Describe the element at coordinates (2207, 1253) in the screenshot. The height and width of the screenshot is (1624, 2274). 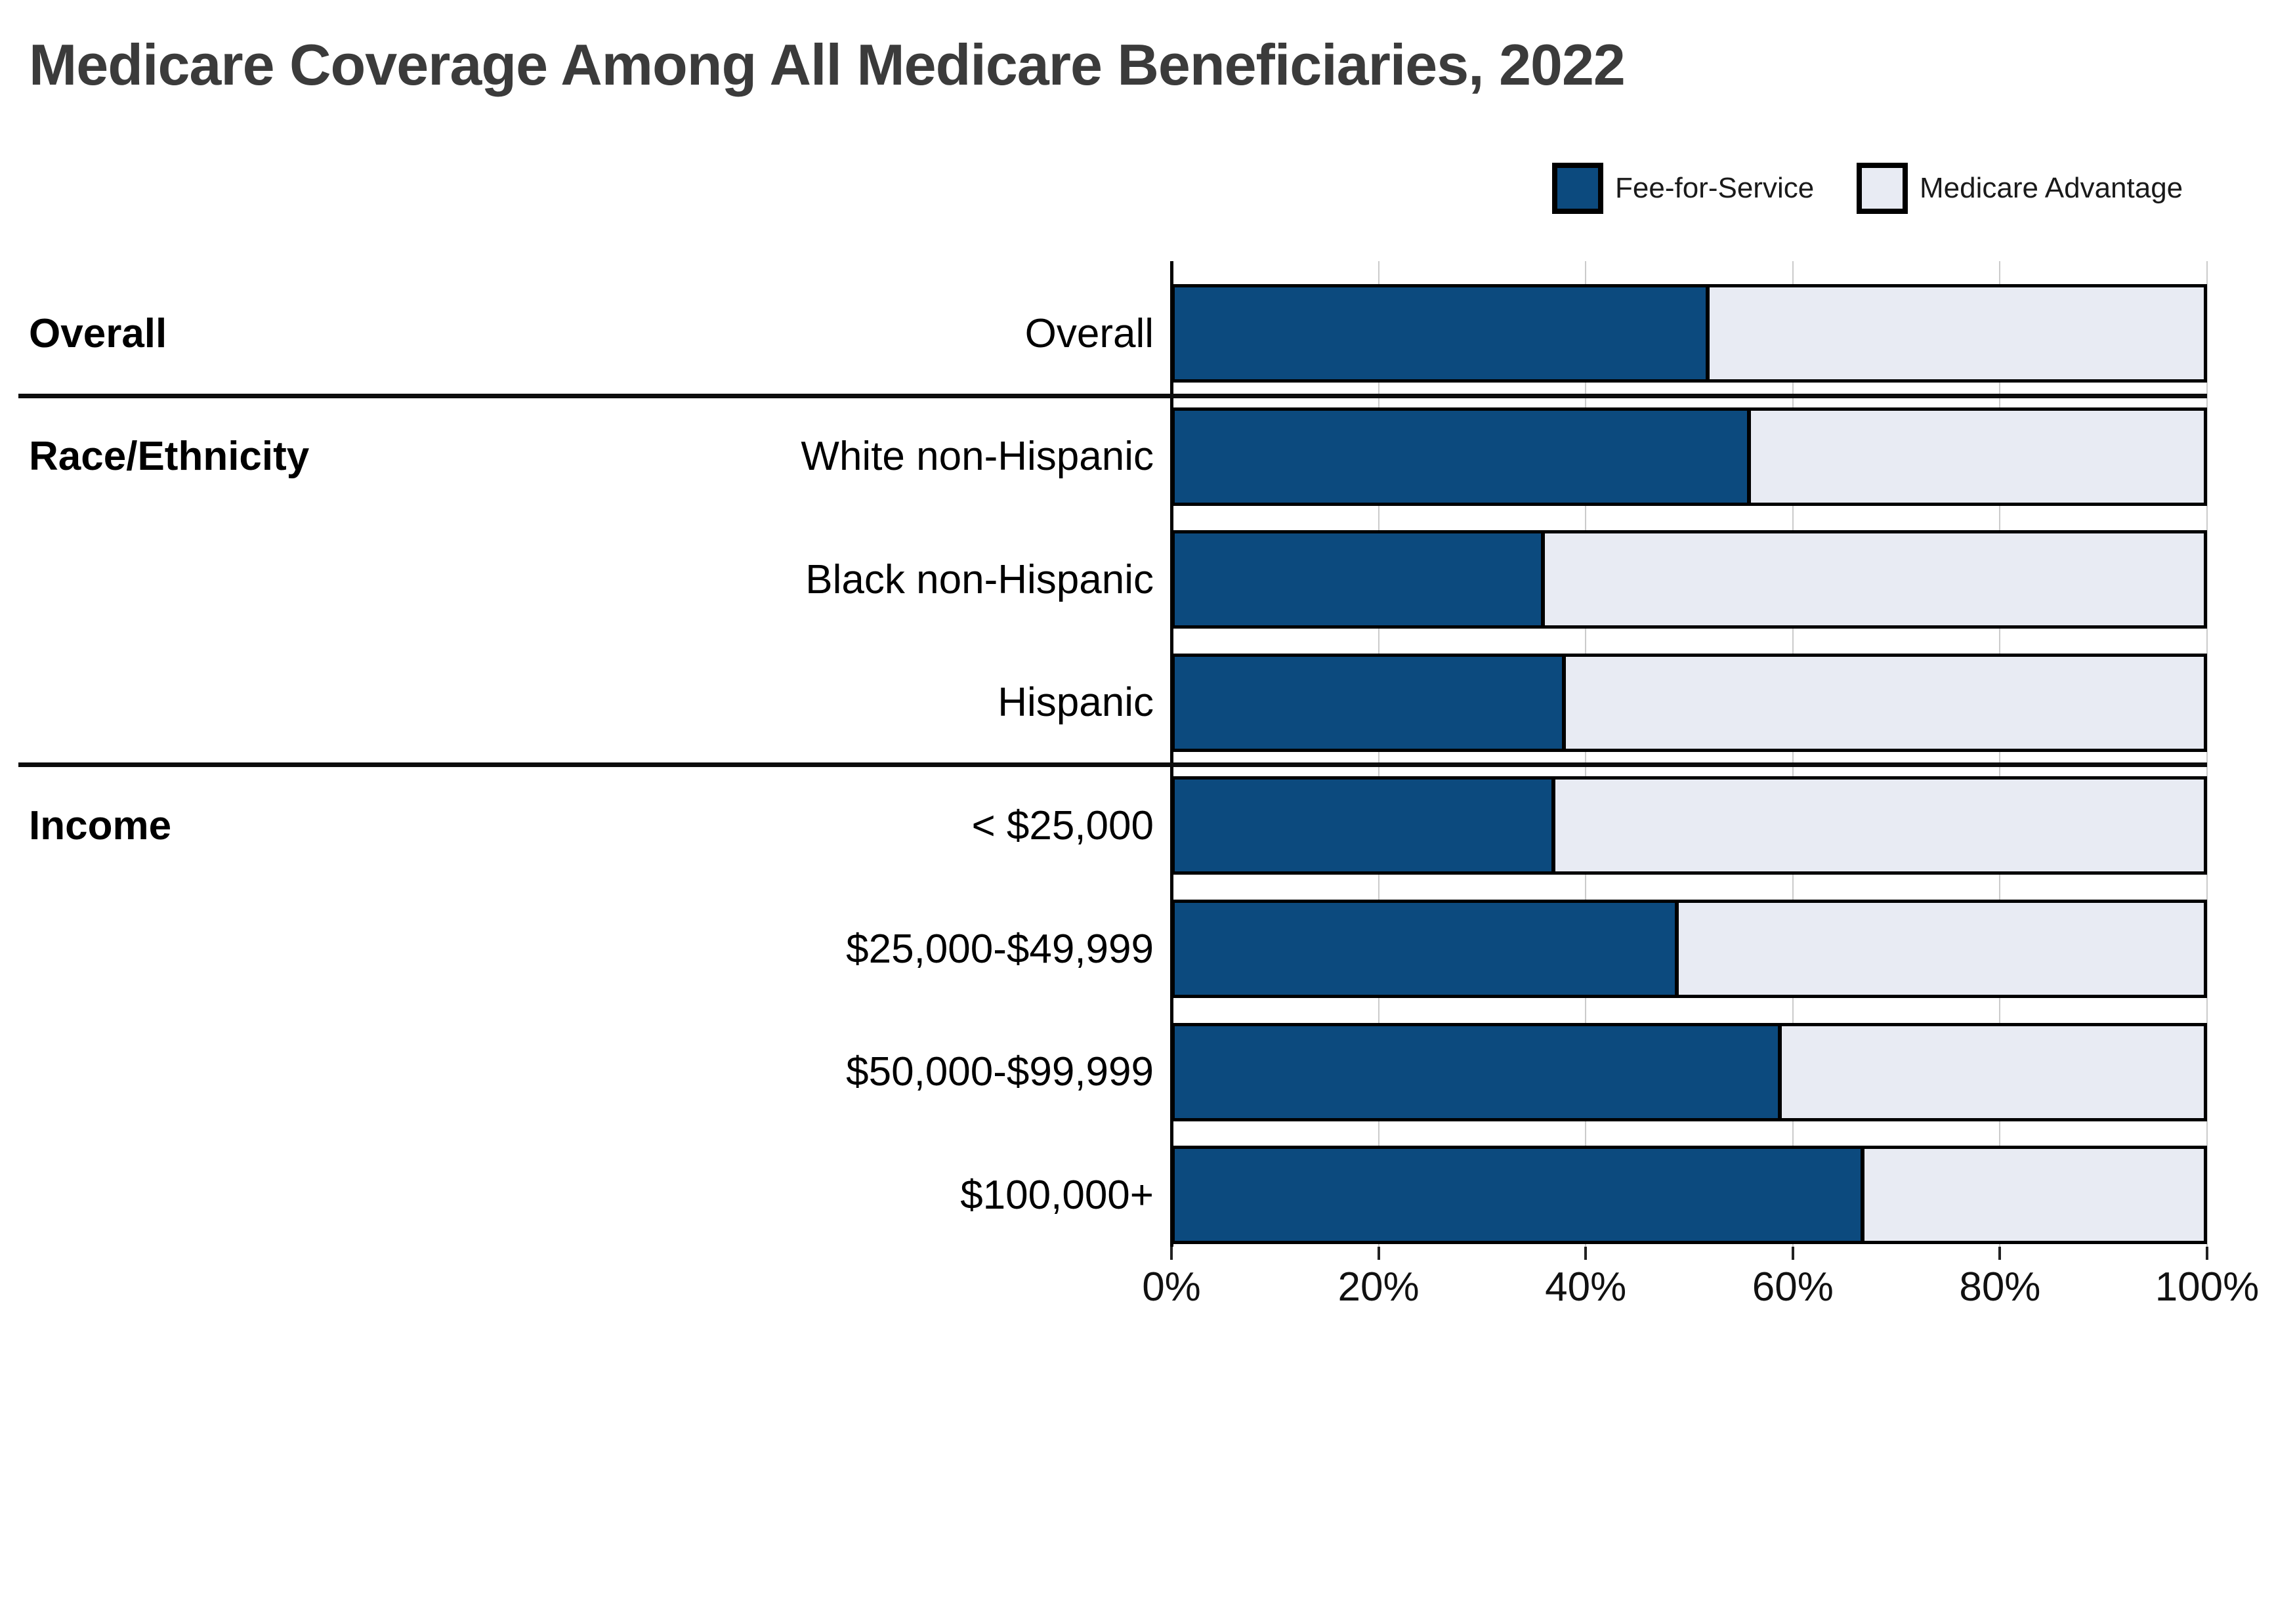
I see `axis-tick-100%` at that location.